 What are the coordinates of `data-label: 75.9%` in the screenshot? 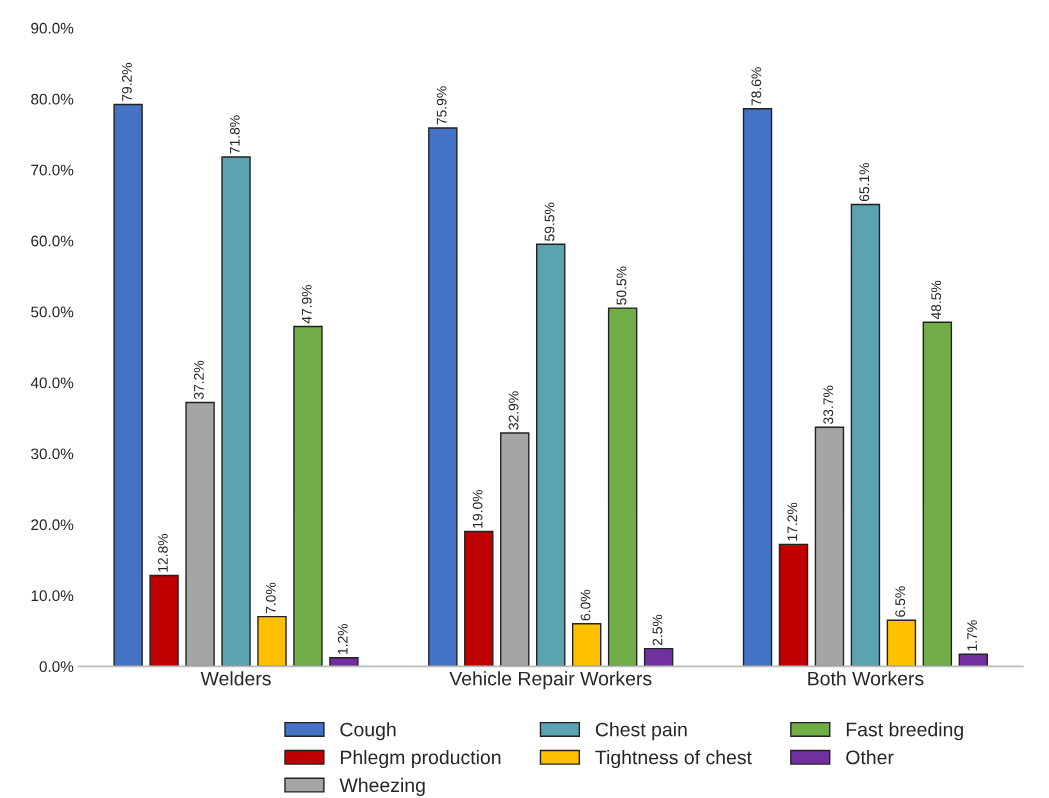 It's located at (441, 105).